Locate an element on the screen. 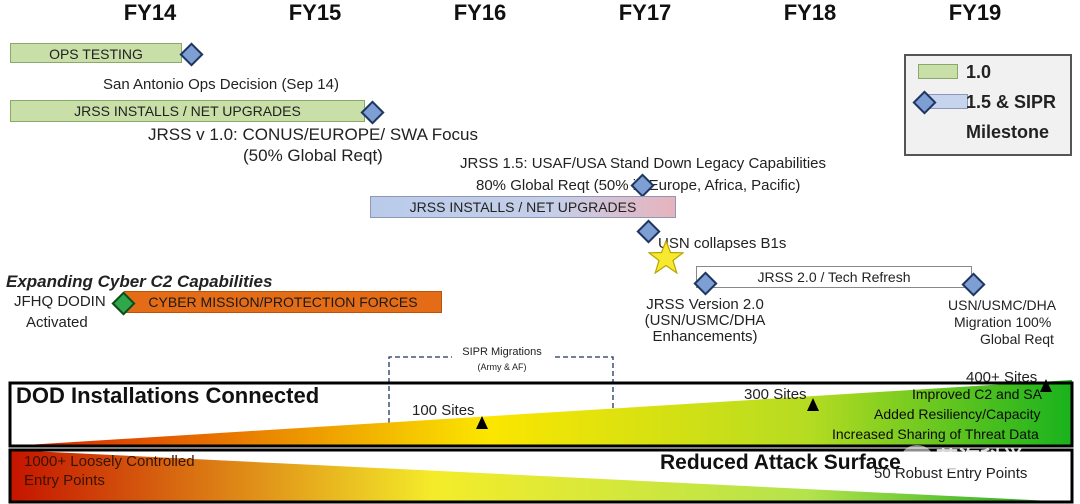 Image resolution: width=1080 pixels, height=504 pixels. legend-milestone-label: Milestone is located at coordinates (1008, 132).